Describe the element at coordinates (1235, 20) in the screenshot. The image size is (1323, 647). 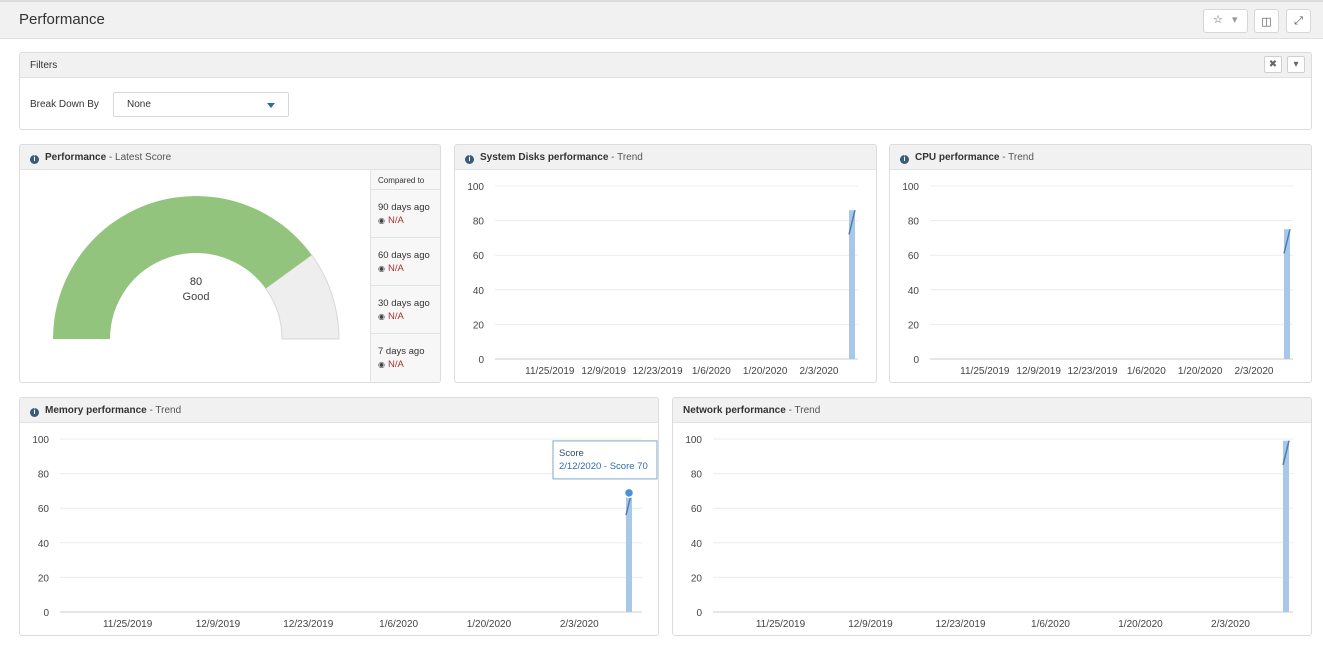
I see `chevron-down-icon: ▾` at that location.